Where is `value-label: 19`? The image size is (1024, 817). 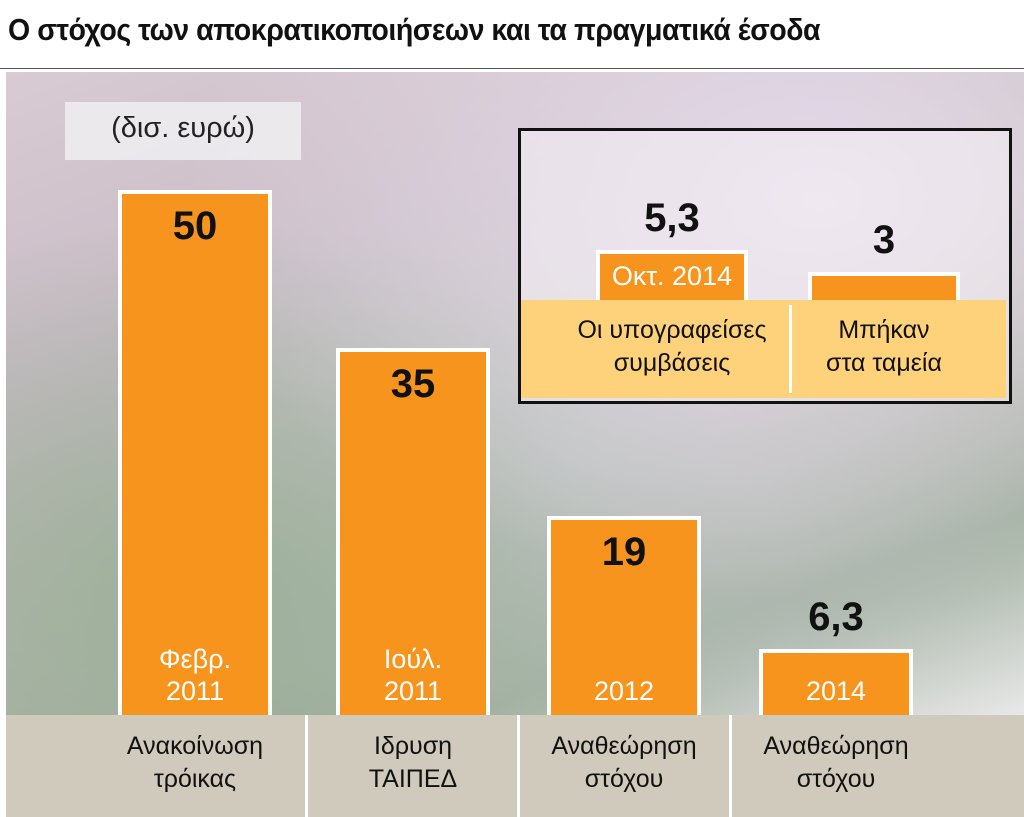 value-label: 19 is located at coordinates (624, 551).